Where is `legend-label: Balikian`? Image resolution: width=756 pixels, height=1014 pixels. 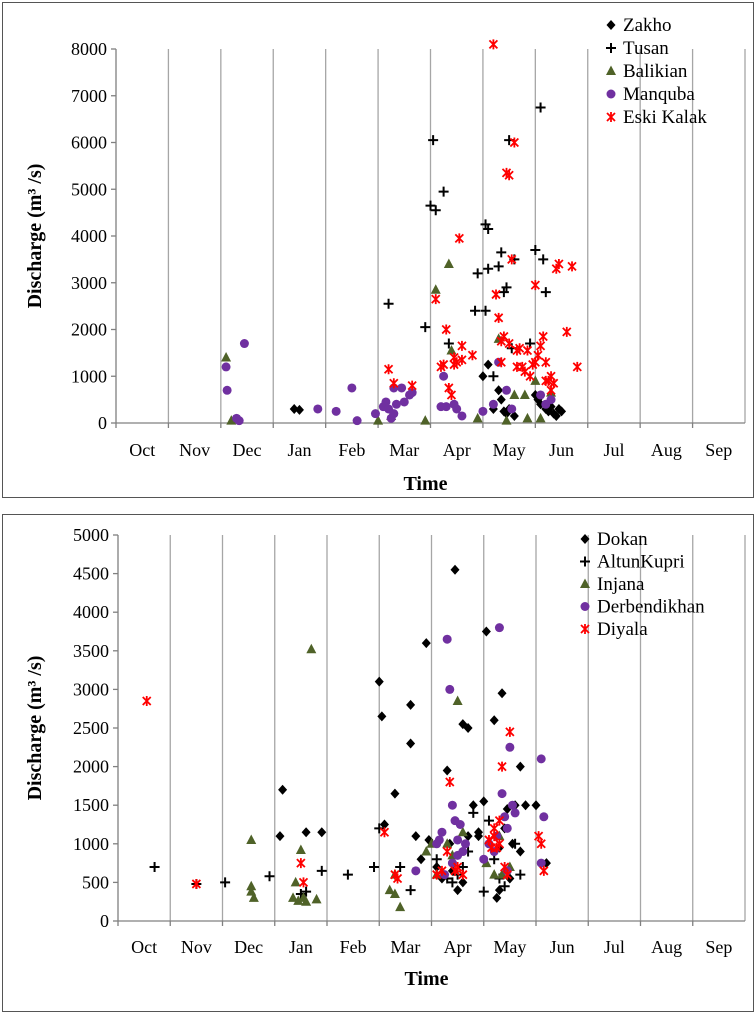
legend-label: Balikian is located at coordinates (655, 71).